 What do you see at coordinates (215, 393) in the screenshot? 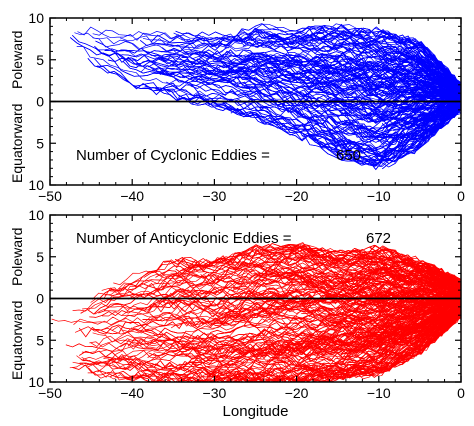
I see `x-tick-label: −30` at bounding box center [215, 393].